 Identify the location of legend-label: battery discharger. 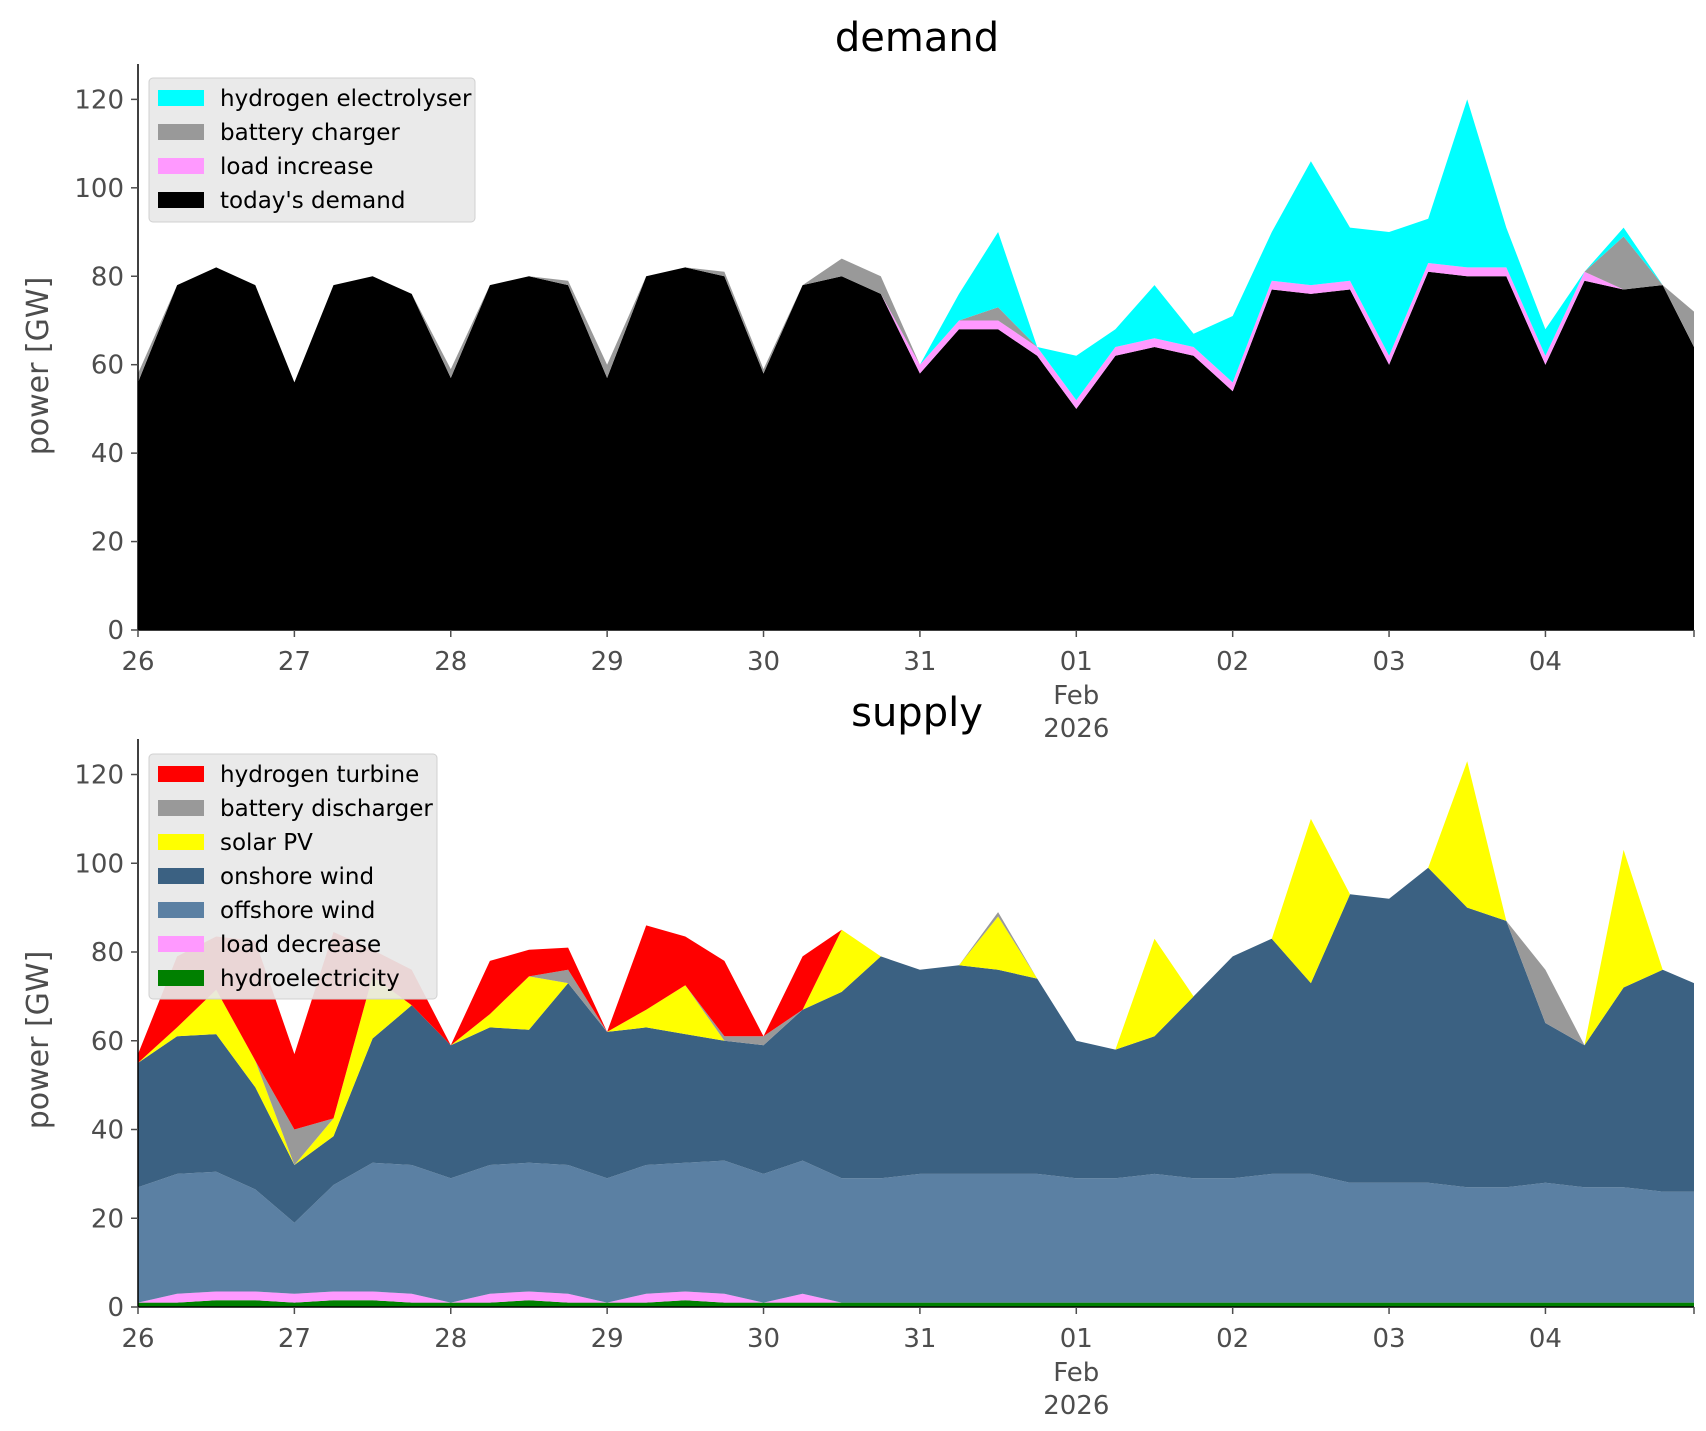
(326, 809).